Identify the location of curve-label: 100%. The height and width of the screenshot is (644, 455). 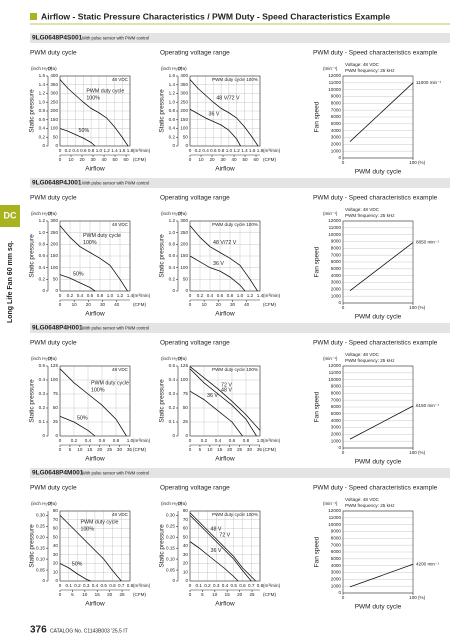
(93, 99).